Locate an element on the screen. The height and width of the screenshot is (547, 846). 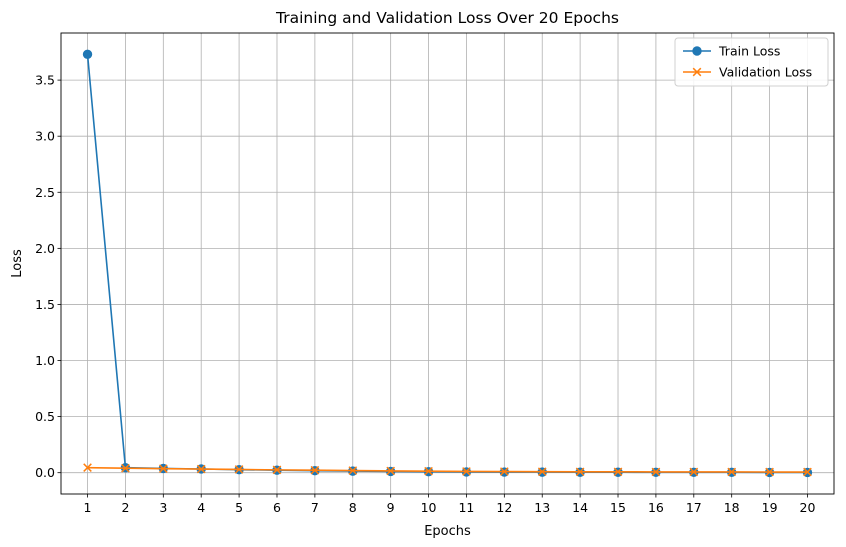
x-tick-label: 2 is located at coordinates (125, 507).